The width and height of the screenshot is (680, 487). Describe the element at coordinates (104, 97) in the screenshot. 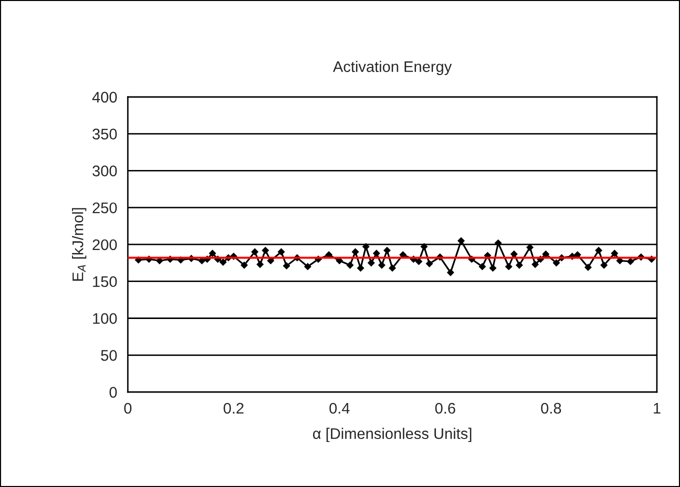

I see `y-tick-label: 400` at that location.